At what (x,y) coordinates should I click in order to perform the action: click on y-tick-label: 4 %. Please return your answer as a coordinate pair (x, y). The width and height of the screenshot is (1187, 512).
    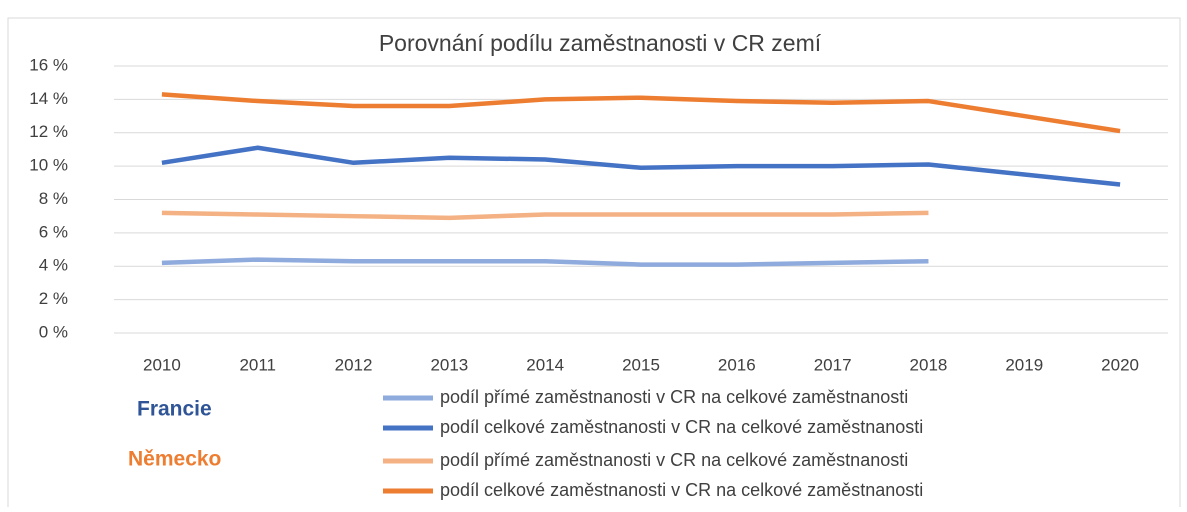
    Looking at the image, I should click on (53, 265).